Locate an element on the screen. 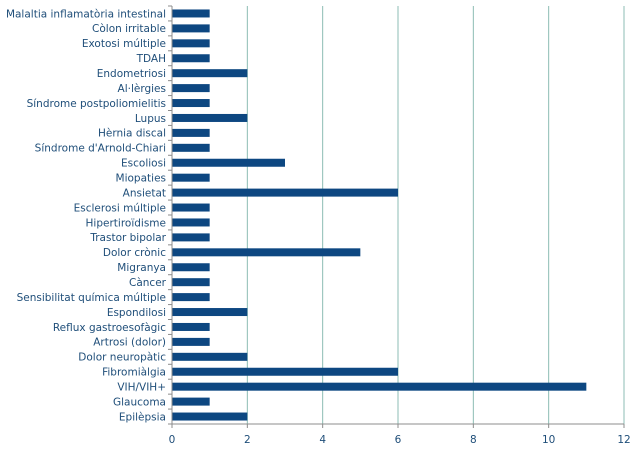 This screenshot has height=454, width=640. category-label: Escoliosi is located at coordinates (143, 164).